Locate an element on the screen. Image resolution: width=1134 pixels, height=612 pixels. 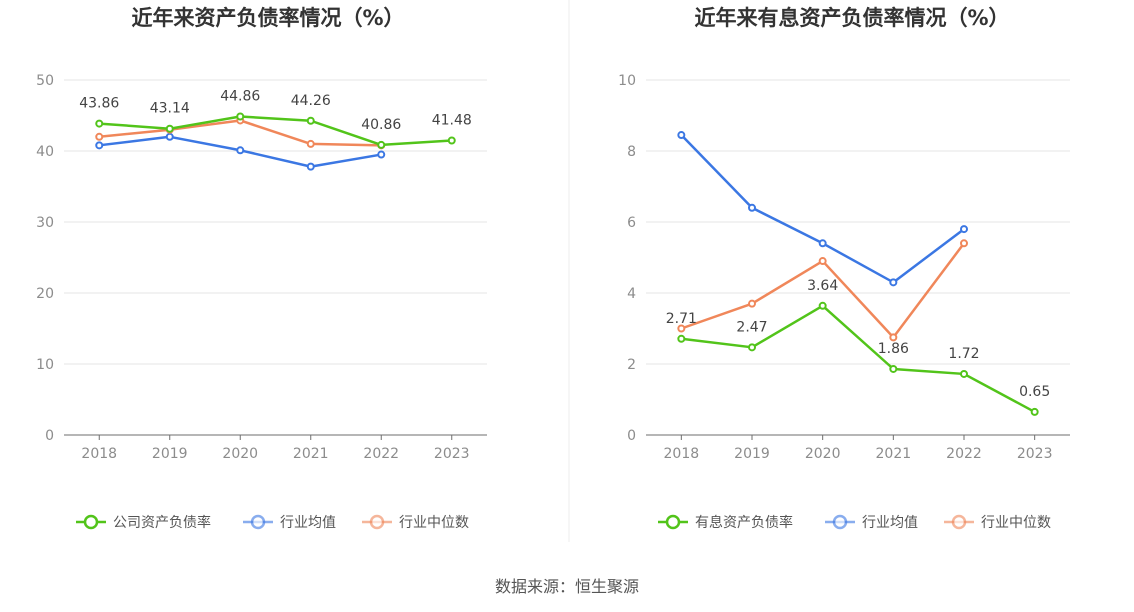
y-tick-label: 40 is located at coordinates (45, 152).